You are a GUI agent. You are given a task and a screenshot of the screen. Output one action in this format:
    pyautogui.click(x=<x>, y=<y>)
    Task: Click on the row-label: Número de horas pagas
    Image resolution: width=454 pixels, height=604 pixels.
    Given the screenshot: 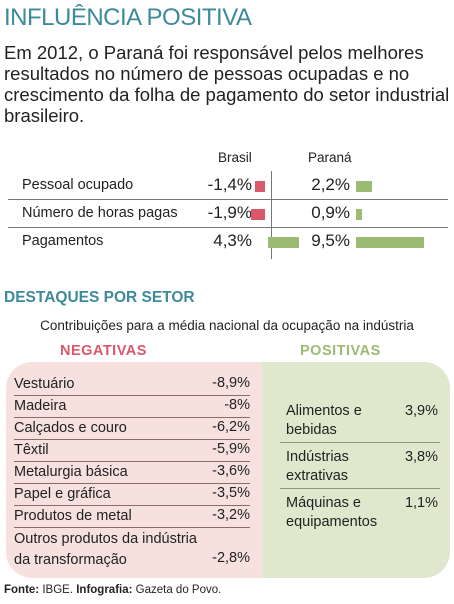 What is the action you would take?
    pyautogui.click(x=100, y=213)
    